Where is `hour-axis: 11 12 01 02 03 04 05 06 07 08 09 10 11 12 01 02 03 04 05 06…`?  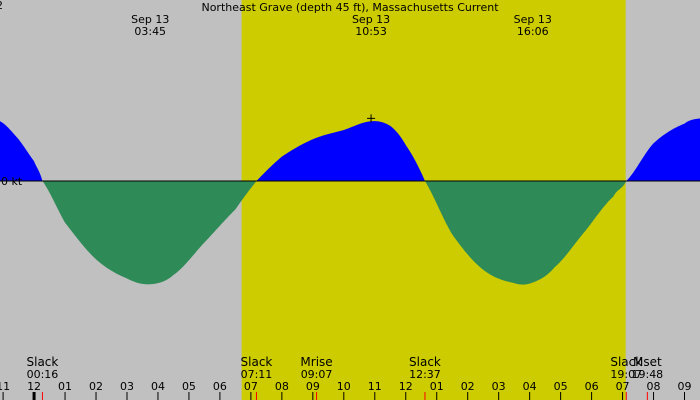
hour-axis: 11 12 01 02 03 04 05 06 07 08 09 10 11 12 01 02 03 04 05 06… is located at coordinates (346, 390).